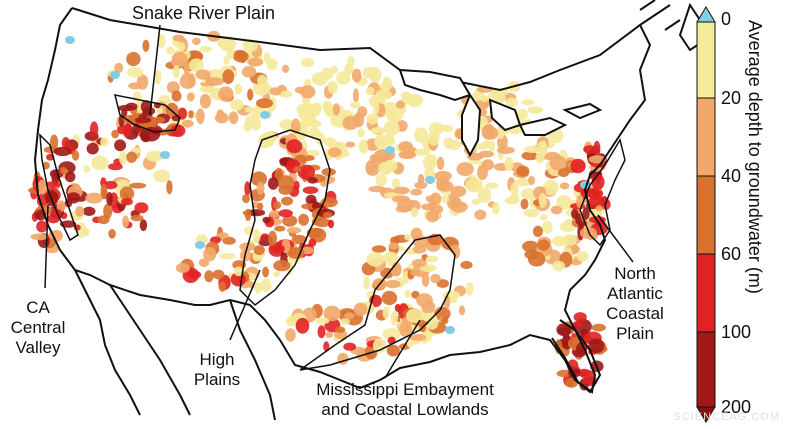  Describe the element at coordinates (38, 307) in the screenshot. I see `ca-valley-line-1: CA` at that location.